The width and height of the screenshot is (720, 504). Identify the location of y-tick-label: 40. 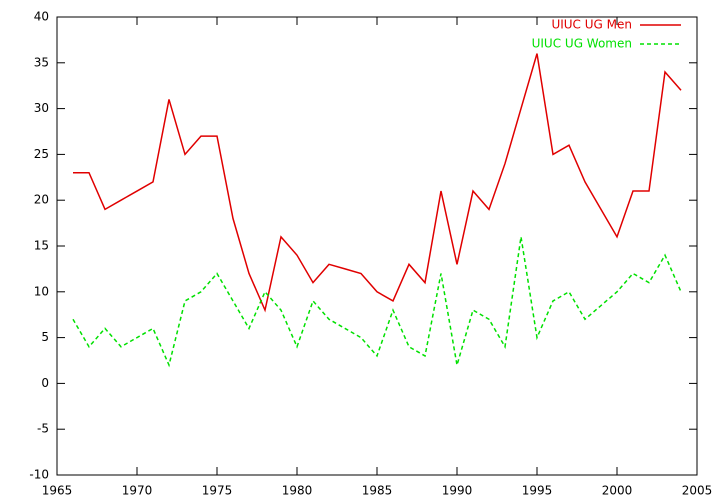
(41, 17).